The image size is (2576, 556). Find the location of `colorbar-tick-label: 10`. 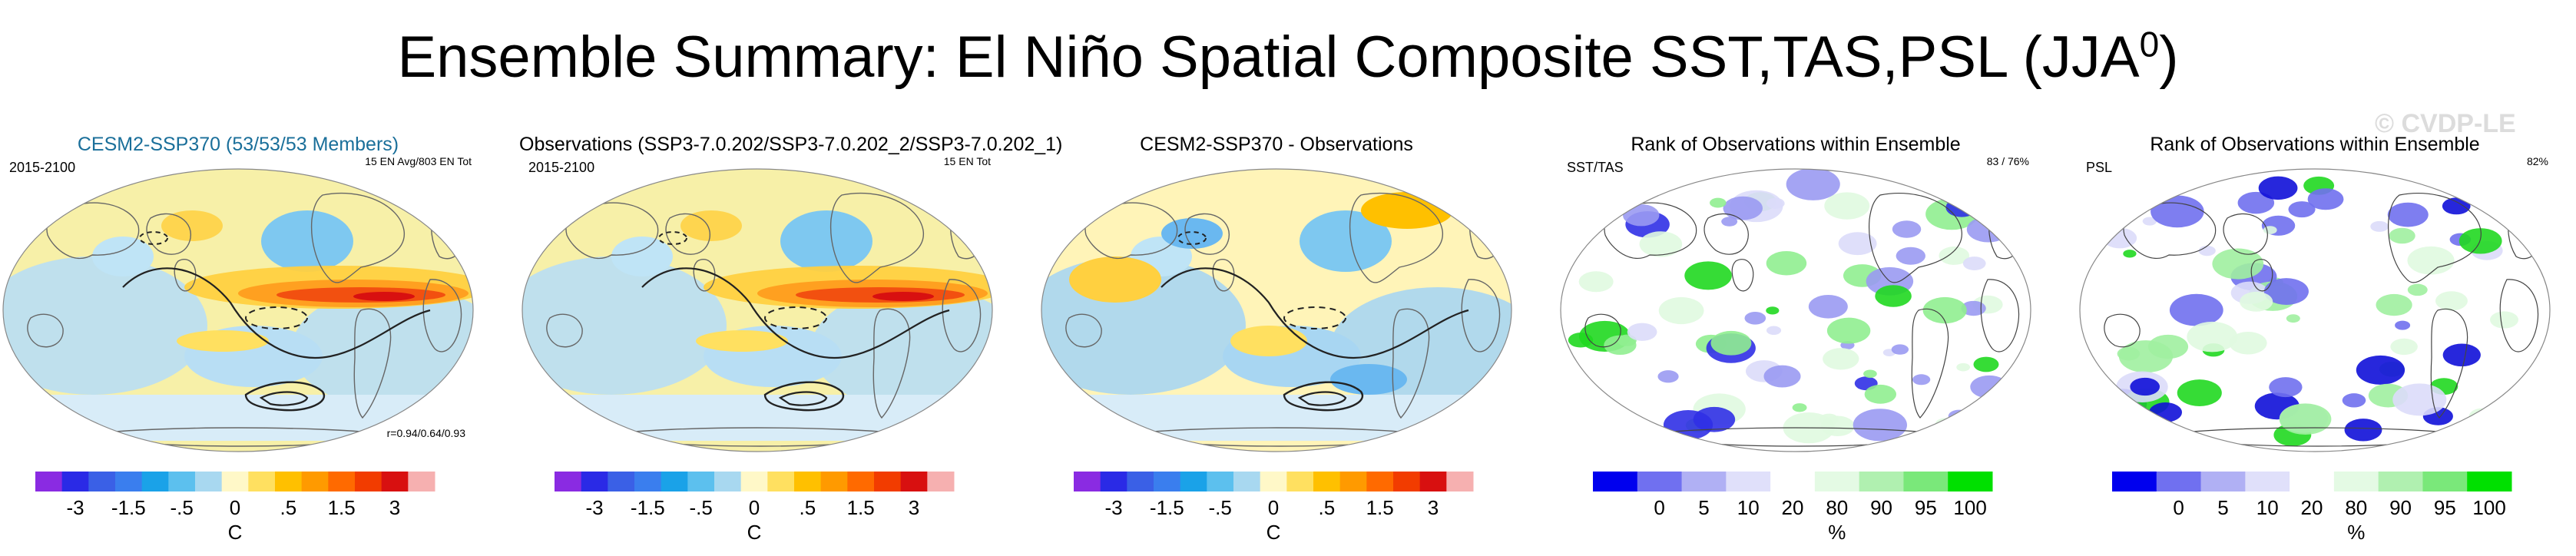

colorbar-tick-label: 10 is located at coordinates (1749, 507).